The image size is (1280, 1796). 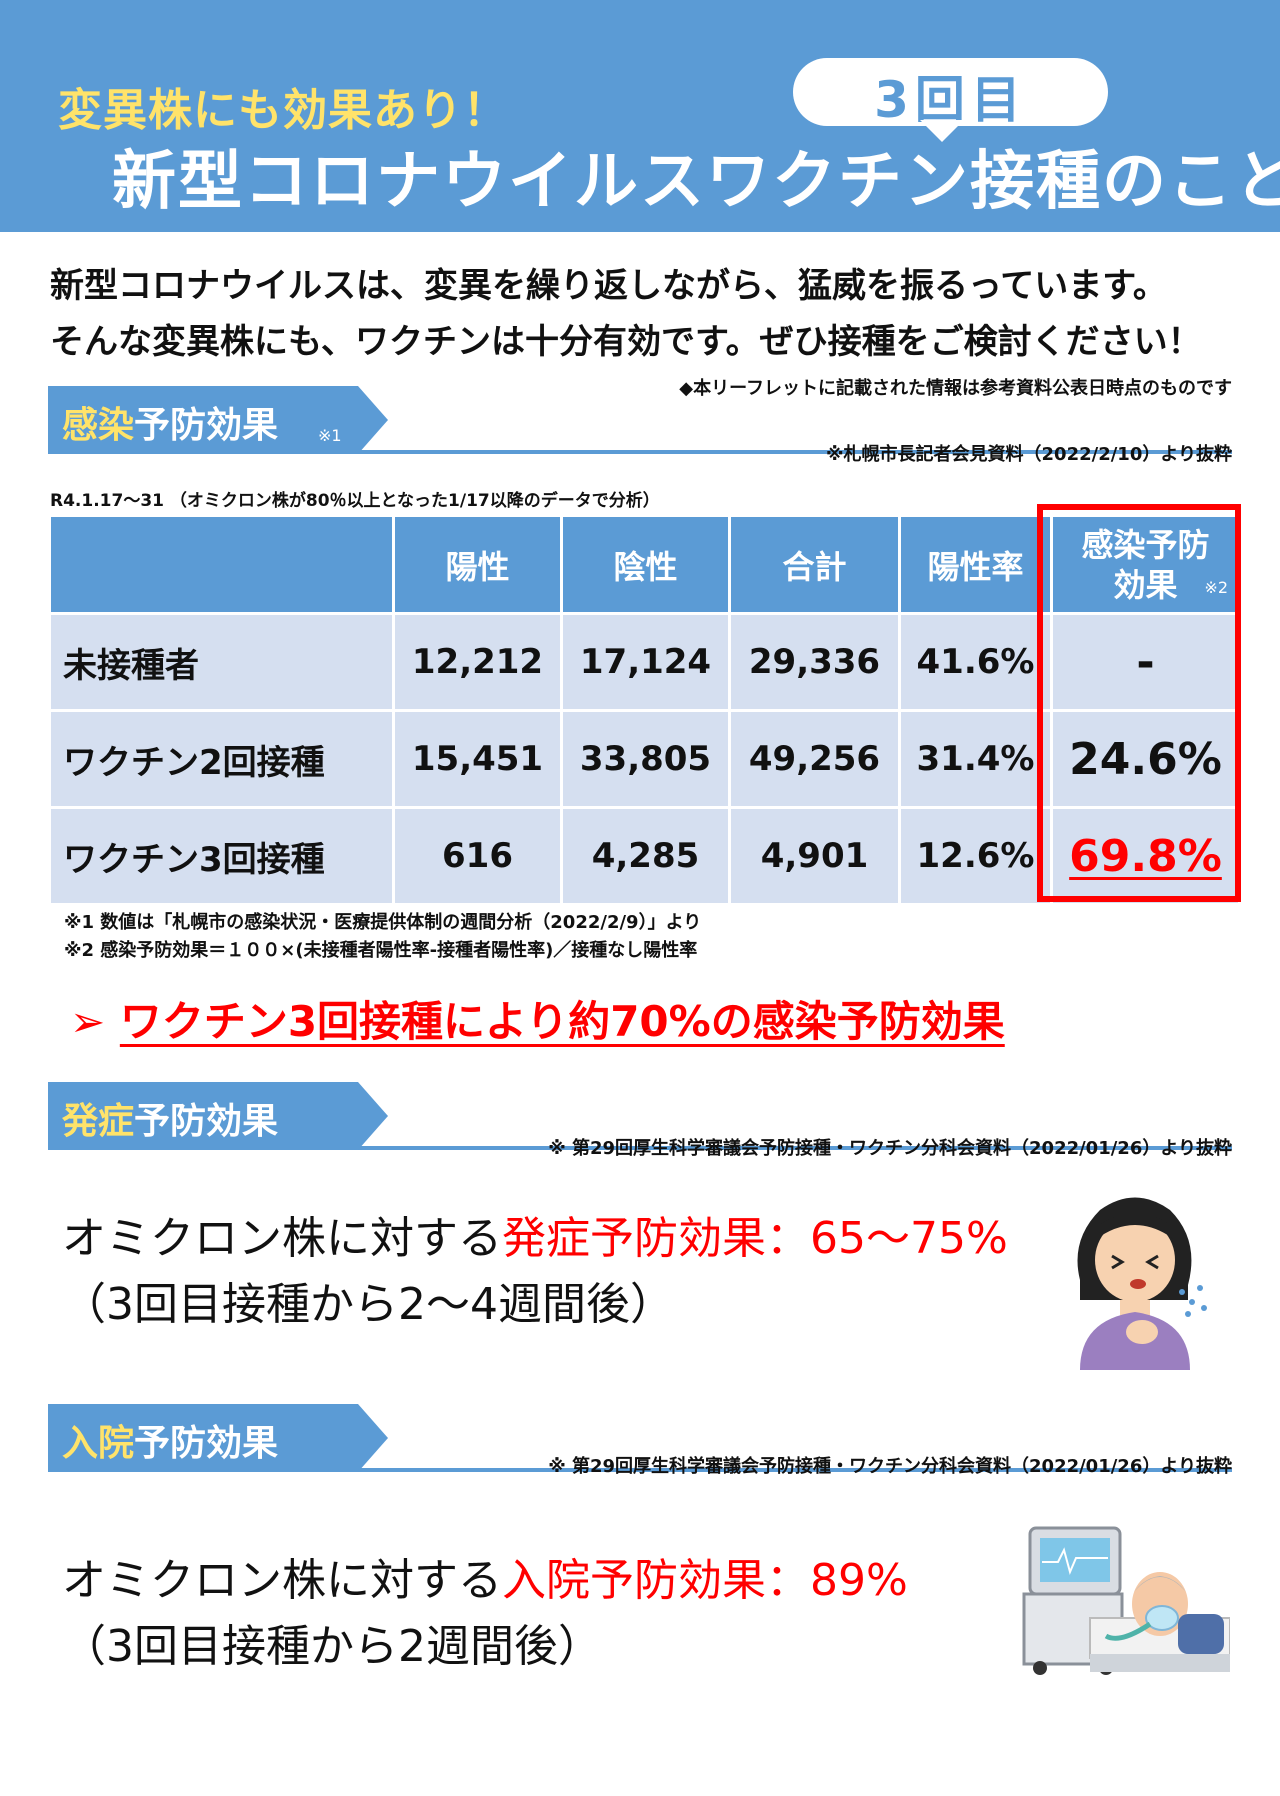 I want to click on symptom-effect-line-2: （3回目接種から2～4週間後）, so click(x=368, y=1304).